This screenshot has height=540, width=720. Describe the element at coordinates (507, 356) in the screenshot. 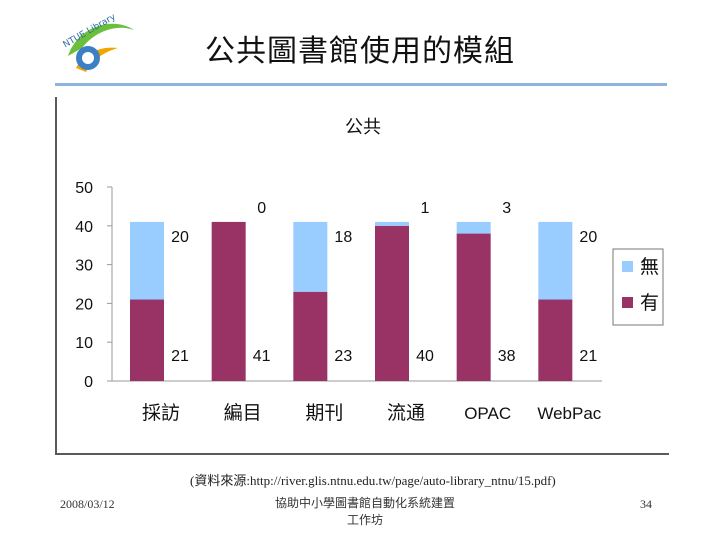

I see `data-label-has: 38` at that location.